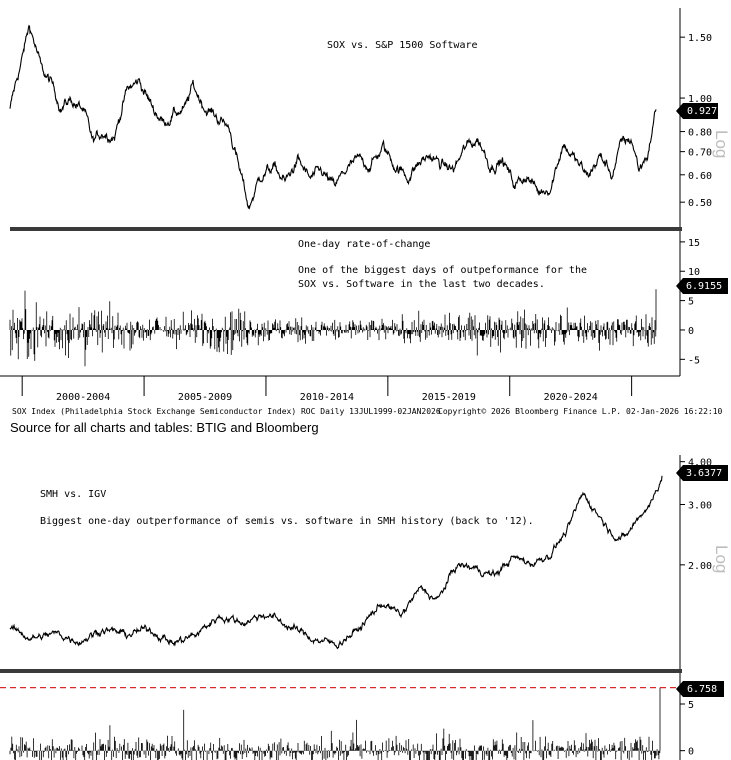  What do you see at coordinates (529, 411) in the screenshot?
I see `footer-copyright: Copyright© 2026 Bloomberg Finance L.P.` at bounding box center [529, 411].